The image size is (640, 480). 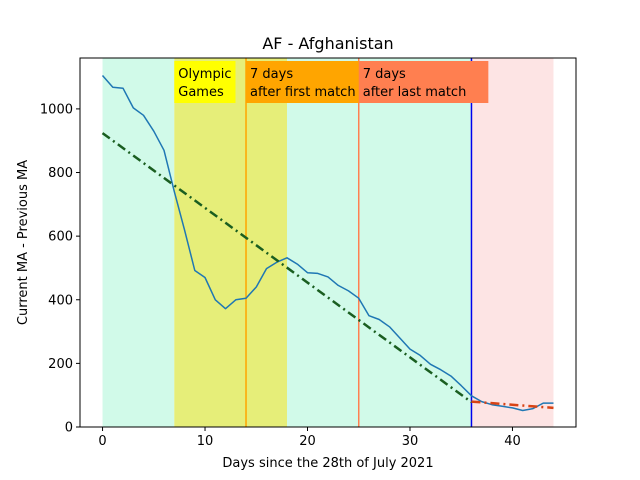 I want to click on span-post-period, so click(x=512, y=242).